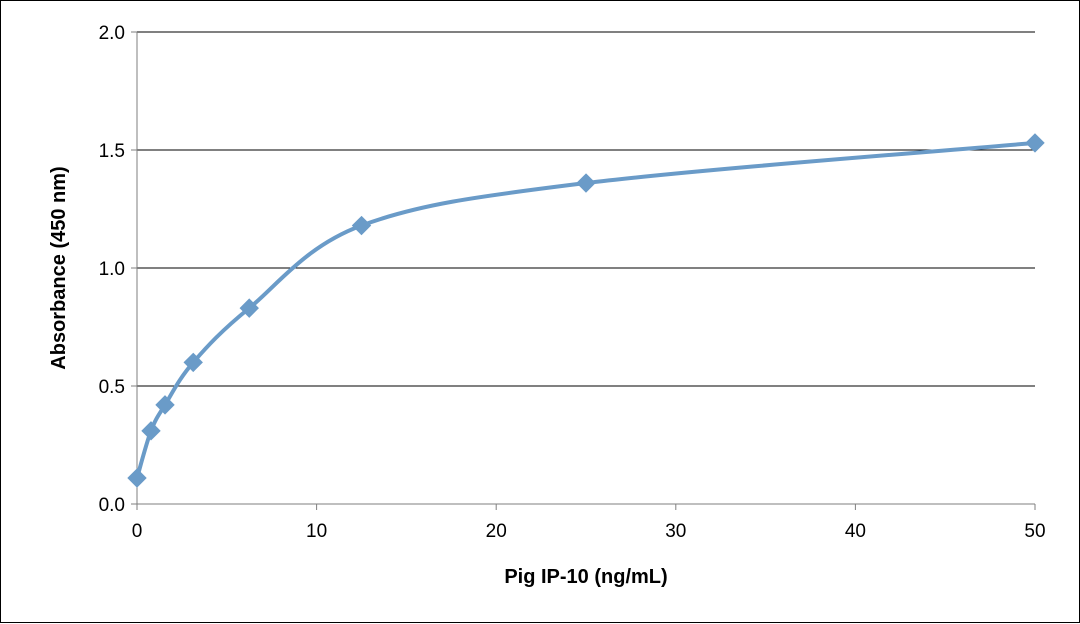 This screenshot has width=1080, height=624. I want to click on x-tick-label-3: 30, so click(675, 531).